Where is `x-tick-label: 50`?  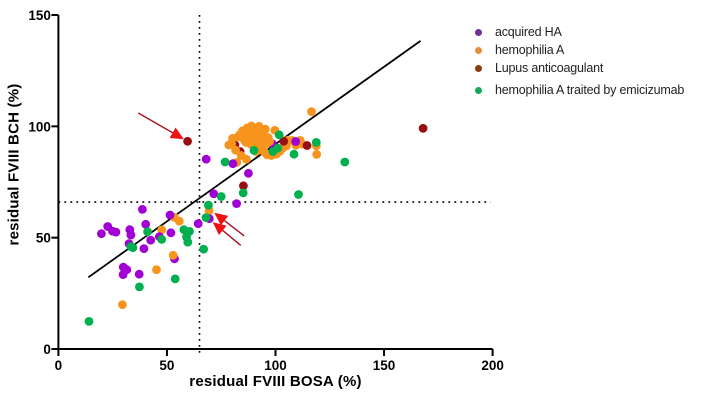 x-tick-label: 50 is located at coordinates (166, 365).